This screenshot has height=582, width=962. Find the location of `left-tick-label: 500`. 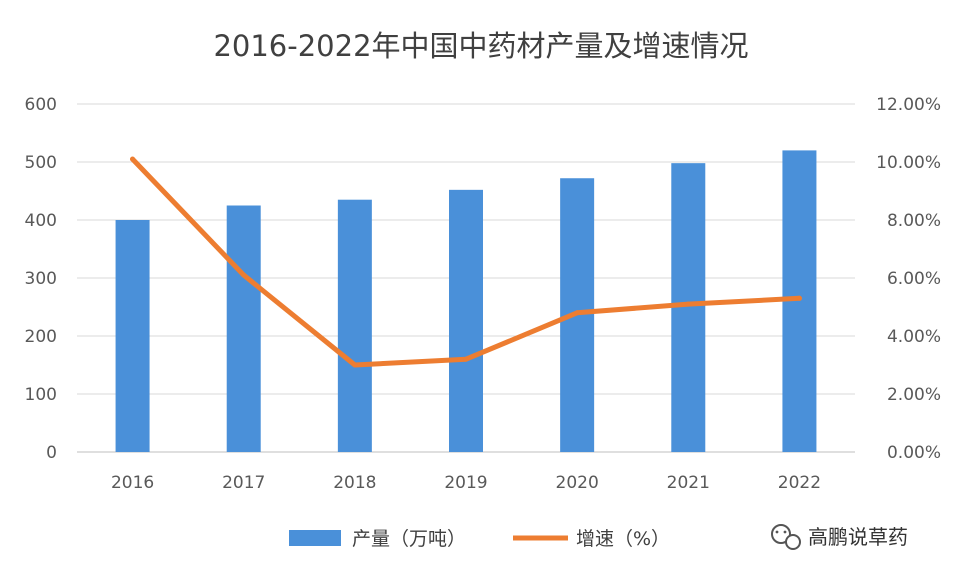

left-tick-label: 500 is located at coordinates (41, 163).